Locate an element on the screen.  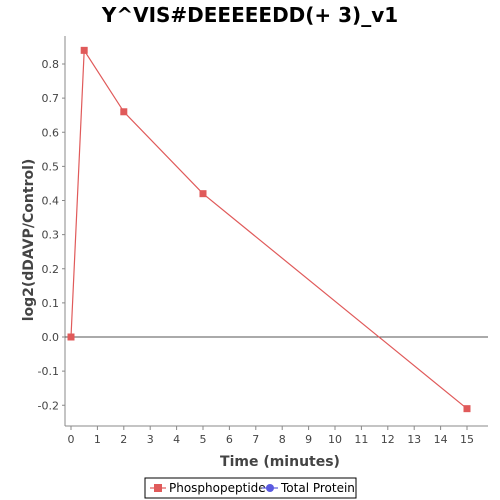
legend-label: Phosphopeptide is located at coordinates (217, 488).